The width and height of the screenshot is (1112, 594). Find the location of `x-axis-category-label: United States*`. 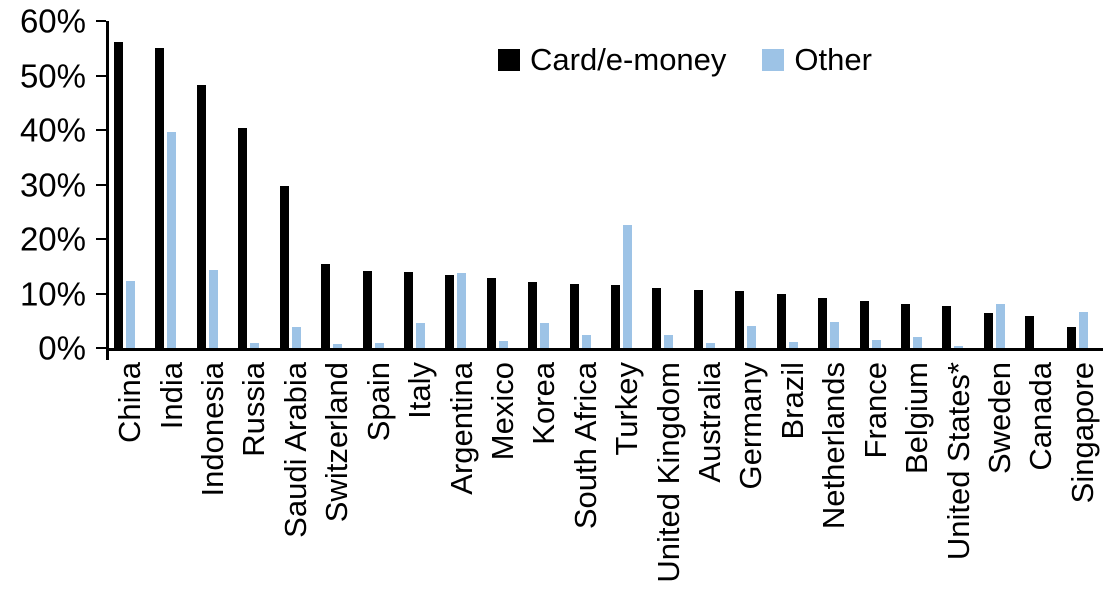

x-axis-category-label: United States* is located at coordinates (958, 461).